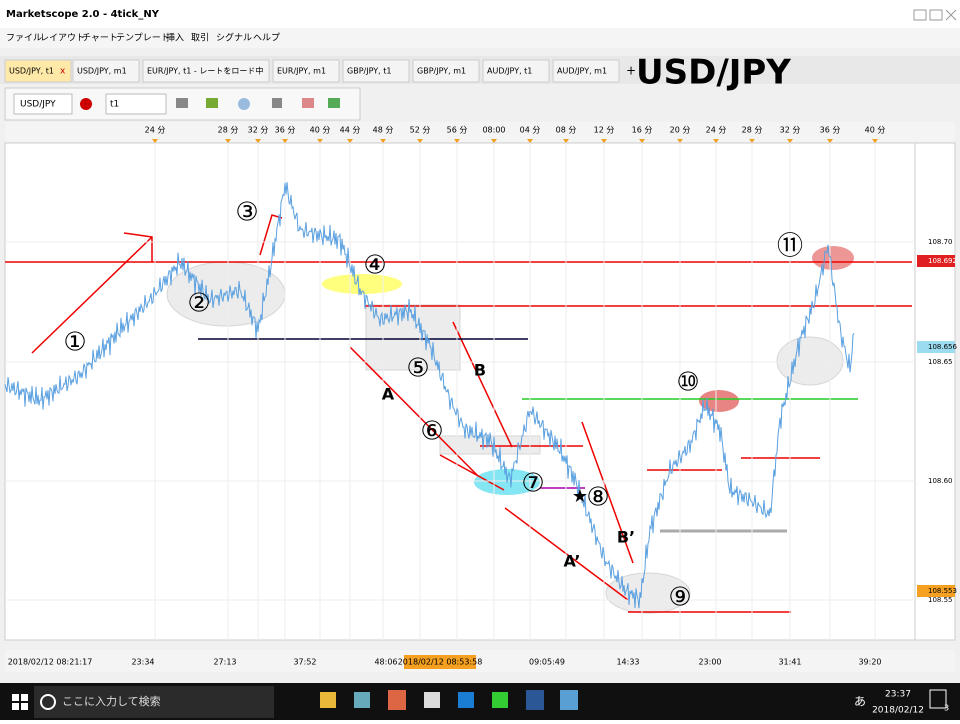 The width and height of the screenshot is (960, 724). I want to click on toolbar-icons, so click(258, 104).